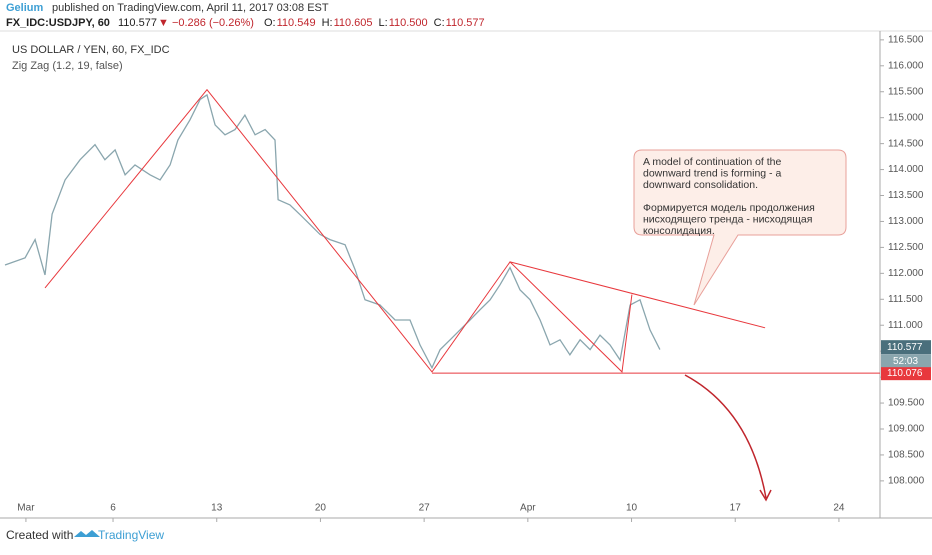 The width and height of the screenshot is (932, 555). I want to click on y-tick-label: 114.000, so click(906, 169).